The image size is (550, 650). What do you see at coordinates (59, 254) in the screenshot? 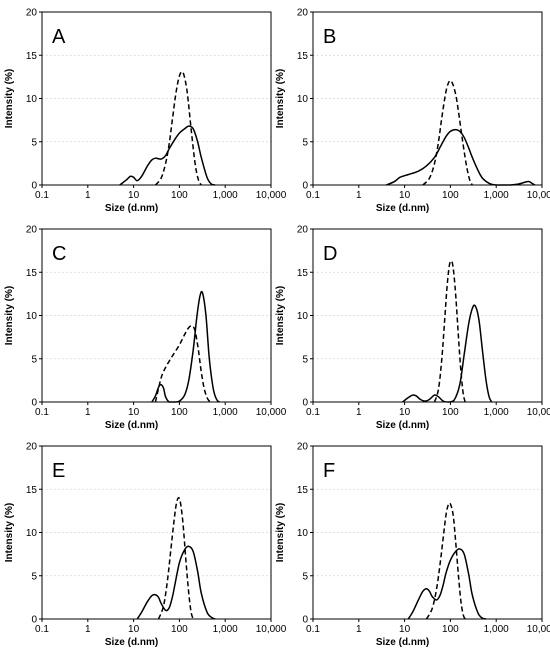
I see `panel-label: C` at bounding box center [59, 254].